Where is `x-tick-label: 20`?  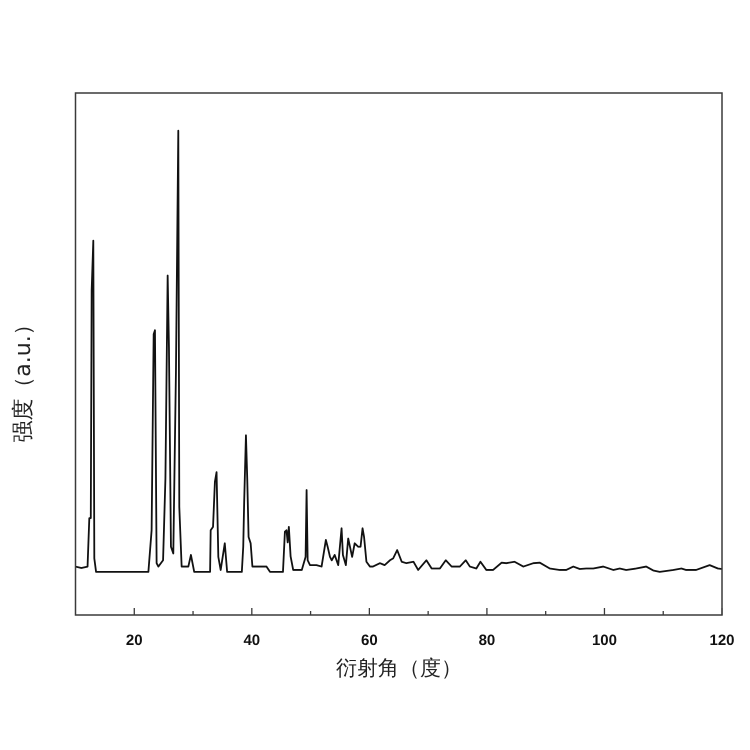
x-tick-label: 20 is located at coordinates (134, 640).